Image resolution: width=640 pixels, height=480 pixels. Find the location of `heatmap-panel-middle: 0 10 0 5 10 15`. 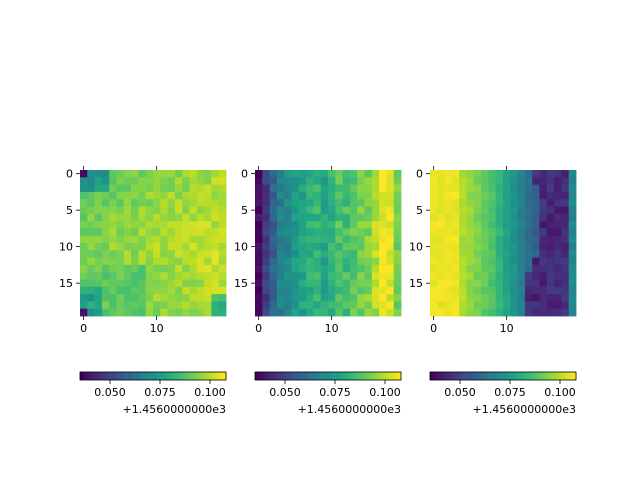

heatmap-panel-middle: 0 10 0 5 10 15 is located at coordinates (318, 250).